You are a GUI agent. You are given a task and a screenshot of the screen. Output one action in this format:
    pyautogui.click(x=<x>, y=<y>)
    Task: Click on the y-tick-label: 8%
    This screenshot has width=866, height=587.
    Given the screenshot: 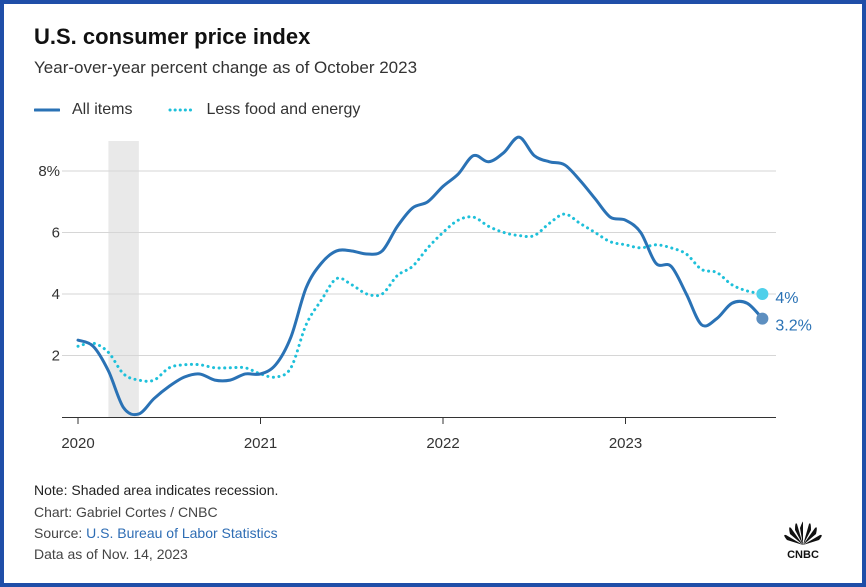 What is the action you would take?
    pyautogui.click(x=49, y=171)
    